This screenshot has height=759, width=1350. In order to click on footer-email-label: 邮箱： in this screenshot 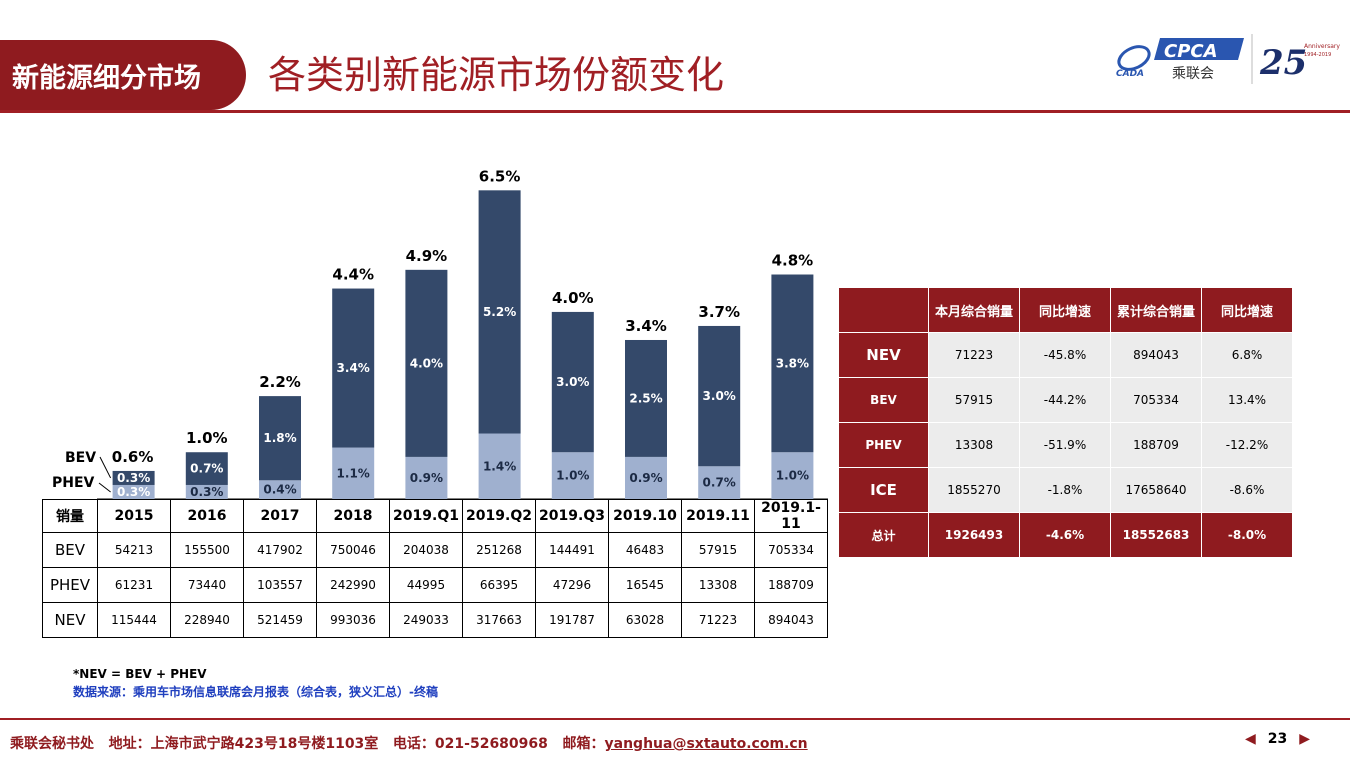, I will do `click(583, 744)`.